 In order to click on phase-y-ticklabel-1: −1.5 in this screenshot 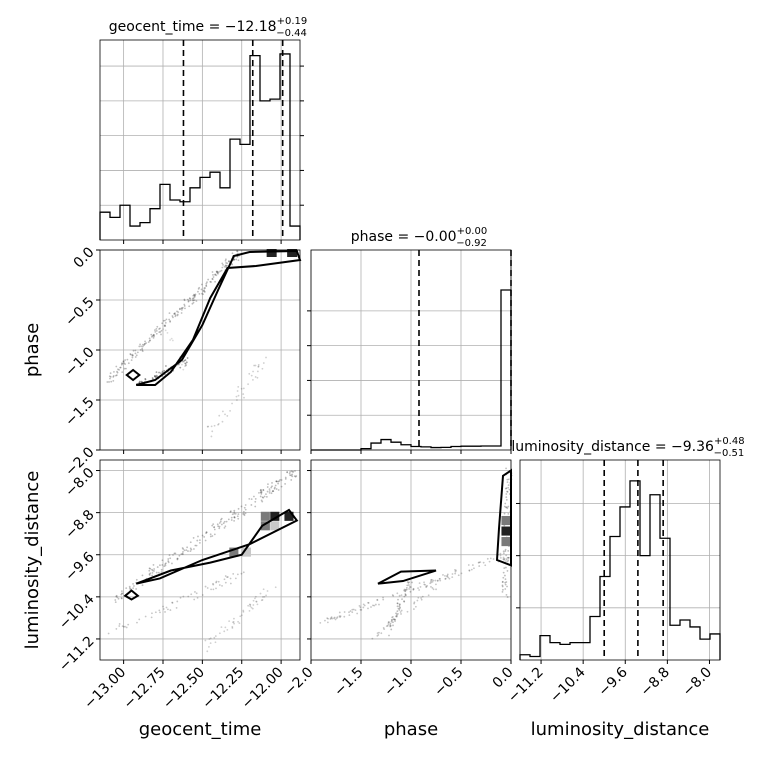, I will do `click(79, 411)`.